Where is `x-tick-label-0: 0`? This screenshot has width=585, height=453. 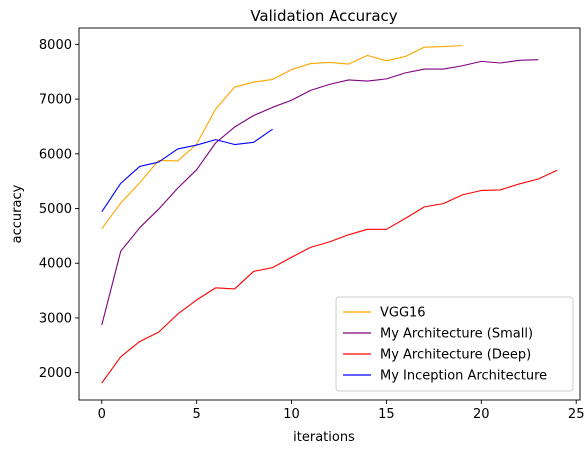 x-tick-label-0: 0 is located at coordinates (102, 414).